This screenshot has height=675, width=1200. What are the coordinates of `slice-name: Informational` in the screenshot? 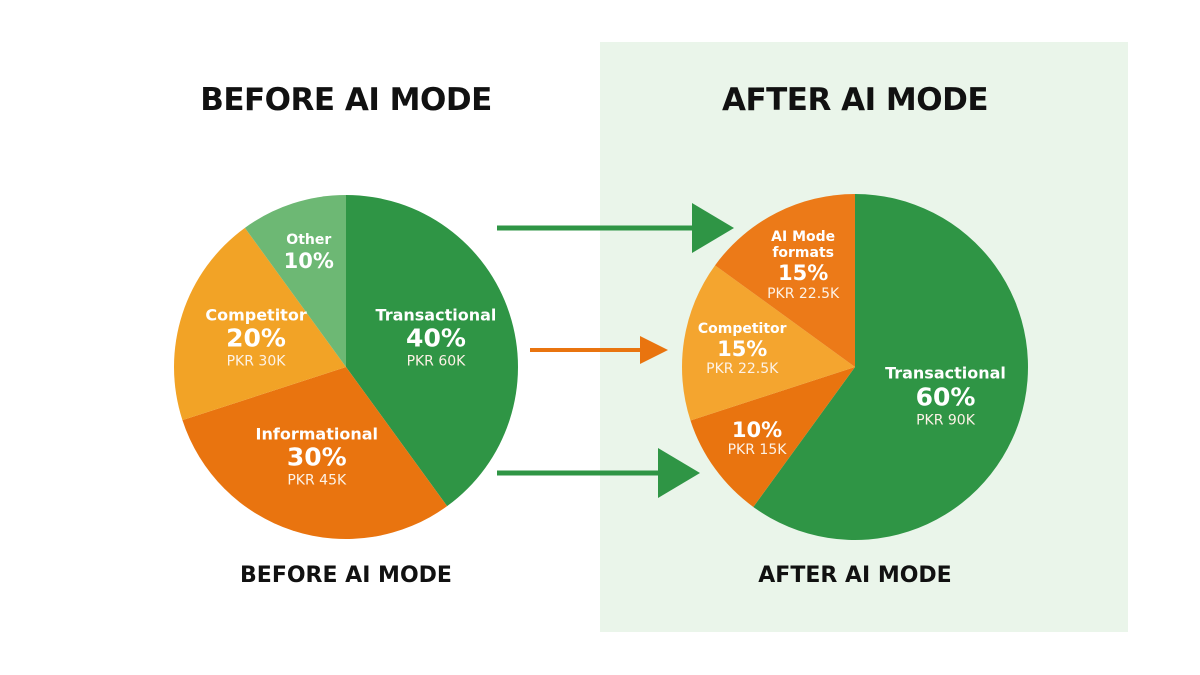 It's located at (316, 434).